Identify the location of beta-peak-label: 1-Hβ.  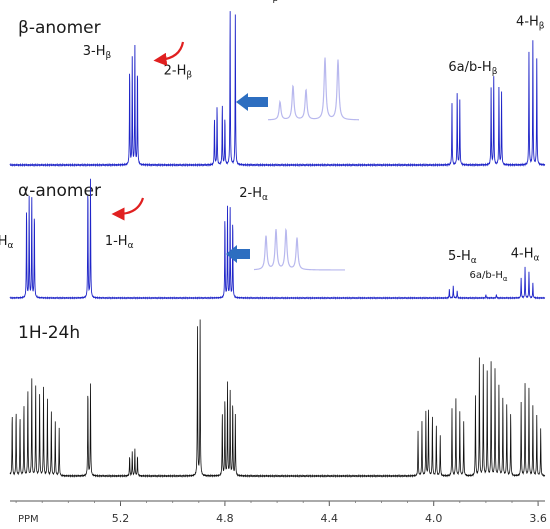
(264, 2).